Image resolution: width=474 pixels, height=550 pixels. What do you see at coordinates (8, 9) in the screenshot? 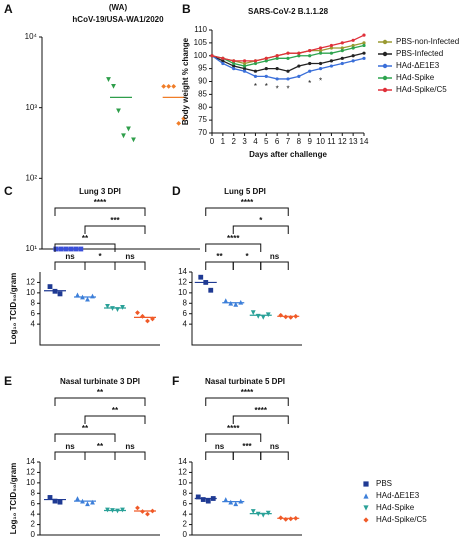
I see `panel-letter: A` at bounding box center [8, 9].